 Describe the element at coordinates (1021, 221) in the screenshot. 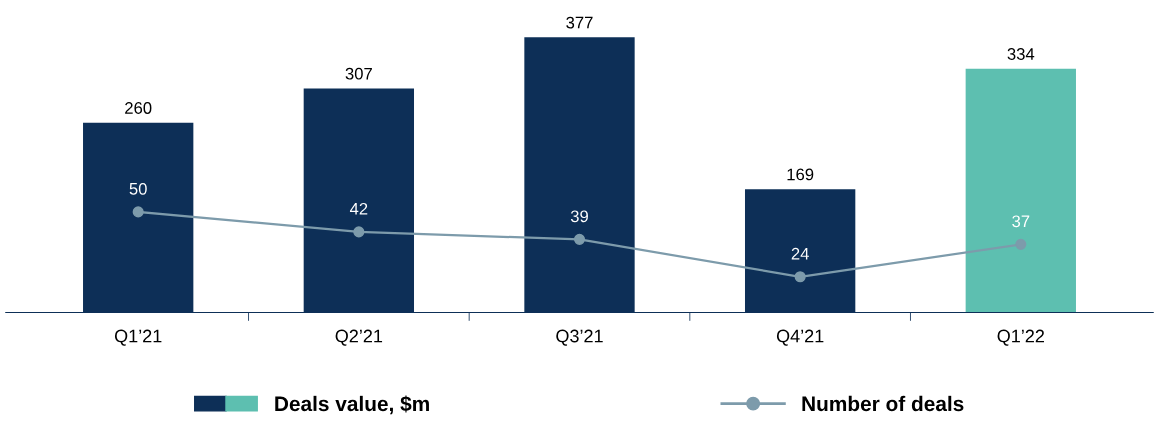

I see `data-label: 37` at that location.